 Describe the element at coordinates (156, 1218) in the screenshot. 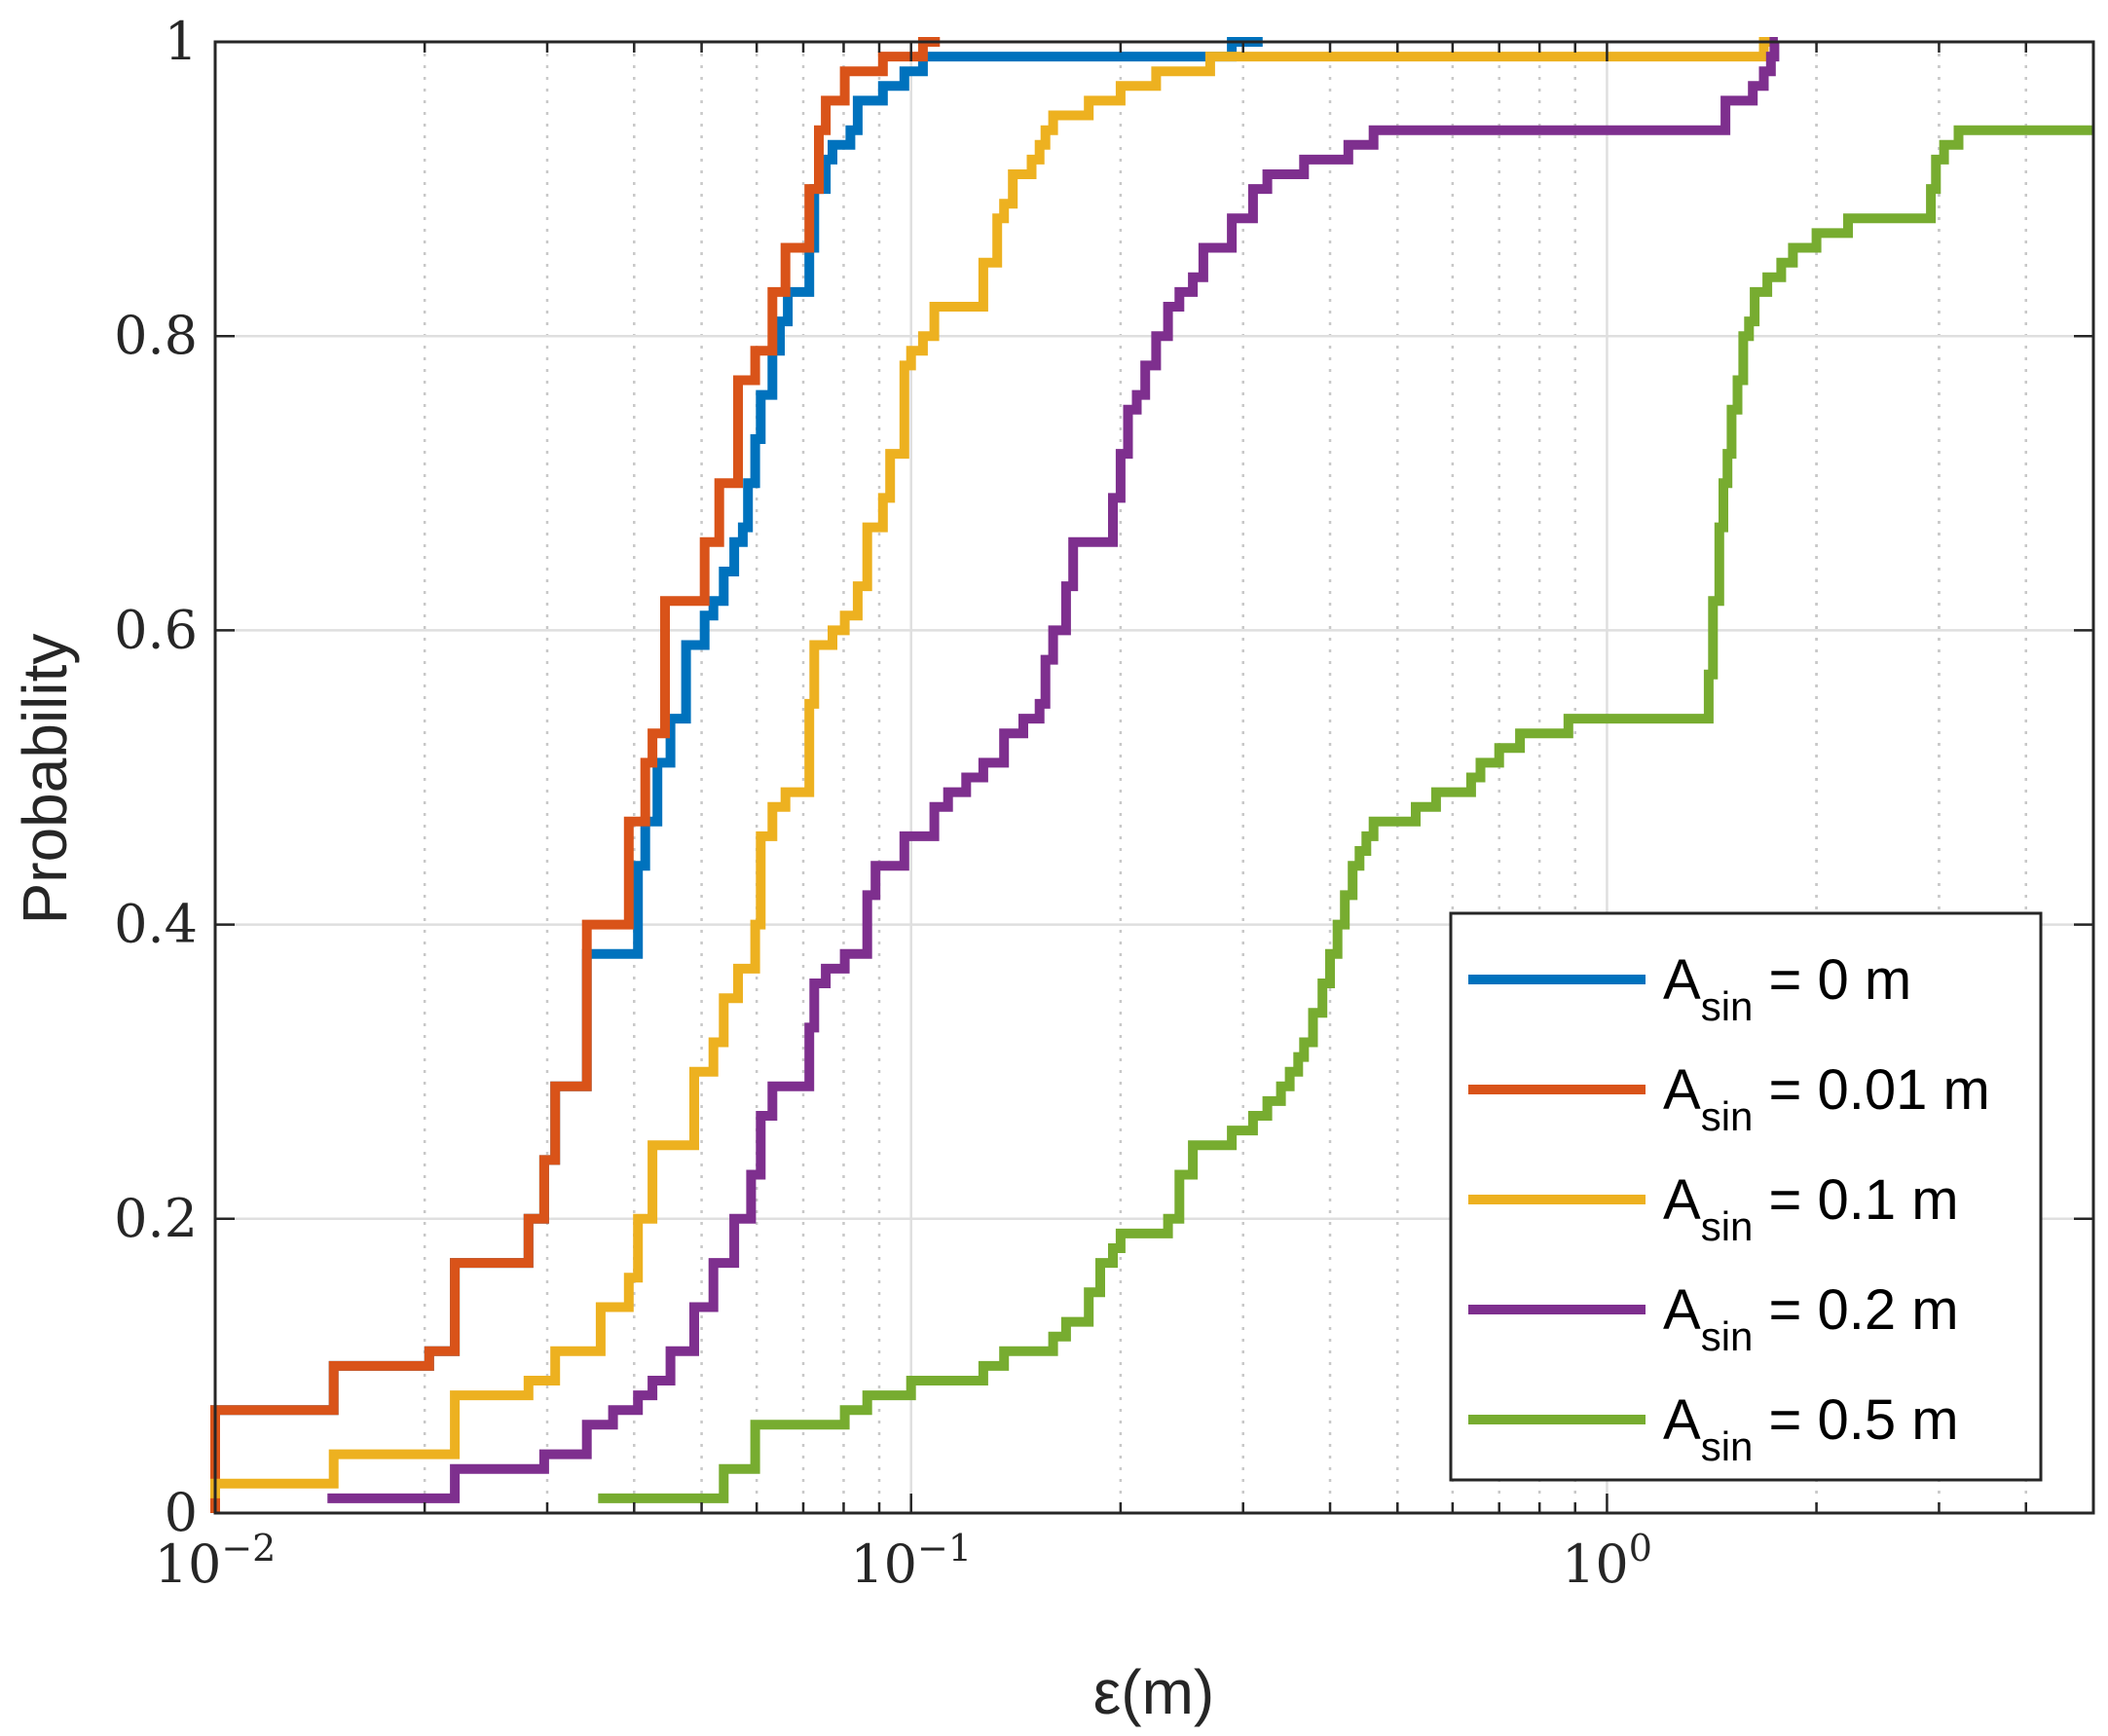

I see `y-tick-label: 0.2` at that location.